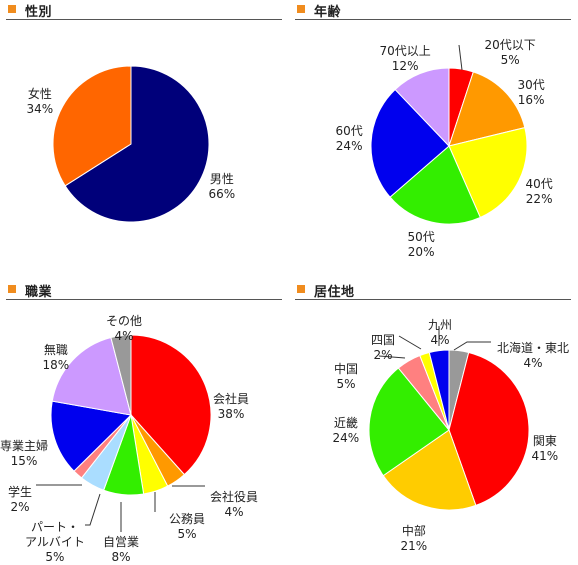 This screenshot has width=578, height=565. I want to click on residence-label-6: 九州 4%, so click(440, 333).